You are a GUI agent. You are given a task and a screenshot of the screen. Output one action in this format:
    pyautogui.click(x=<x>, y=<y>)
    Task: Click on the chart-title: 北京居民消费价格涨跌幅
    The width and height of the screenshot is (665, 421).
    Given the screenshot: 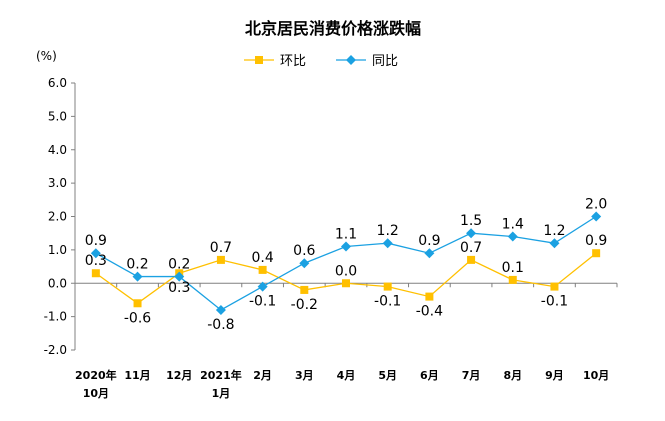 What is the action you would take?
    pyautogui.click(x=333, y=28)
    